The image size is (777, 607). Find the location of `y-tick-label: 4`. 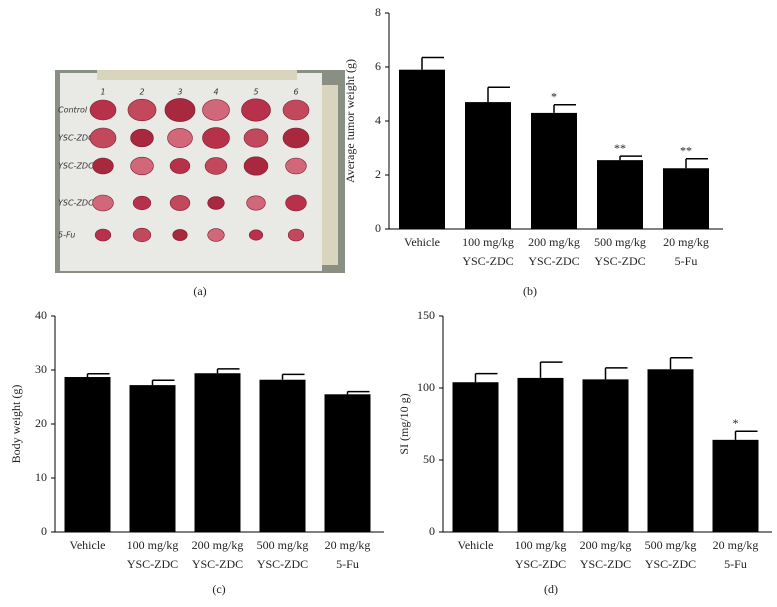

y-tick-label: 4 is located at coordinates (378, 120).